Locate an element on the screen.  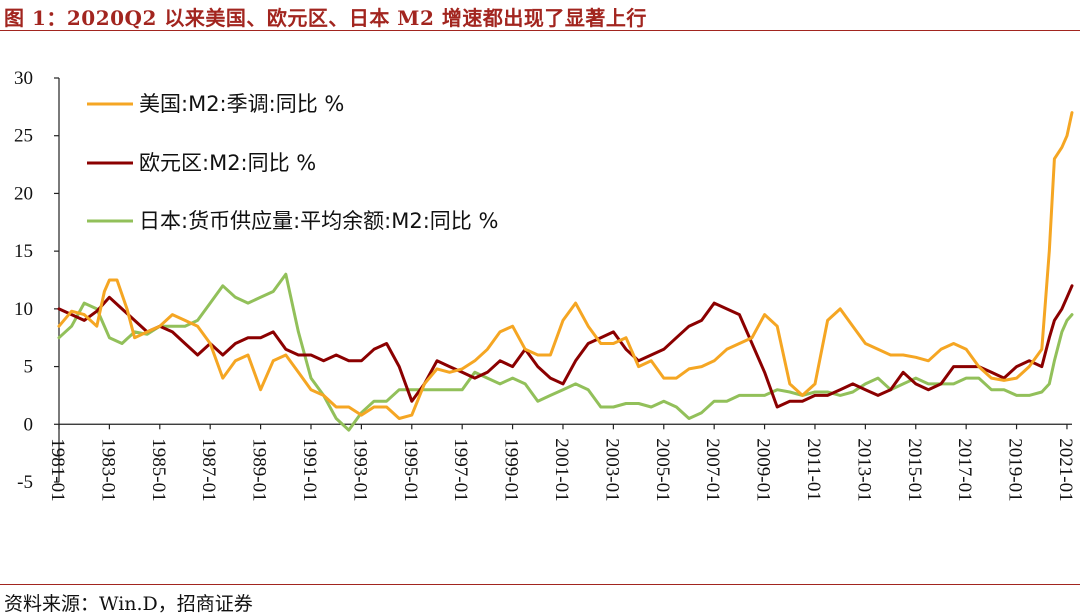
x-tick-label: 2007-01 is located at coordinates (712, 469).